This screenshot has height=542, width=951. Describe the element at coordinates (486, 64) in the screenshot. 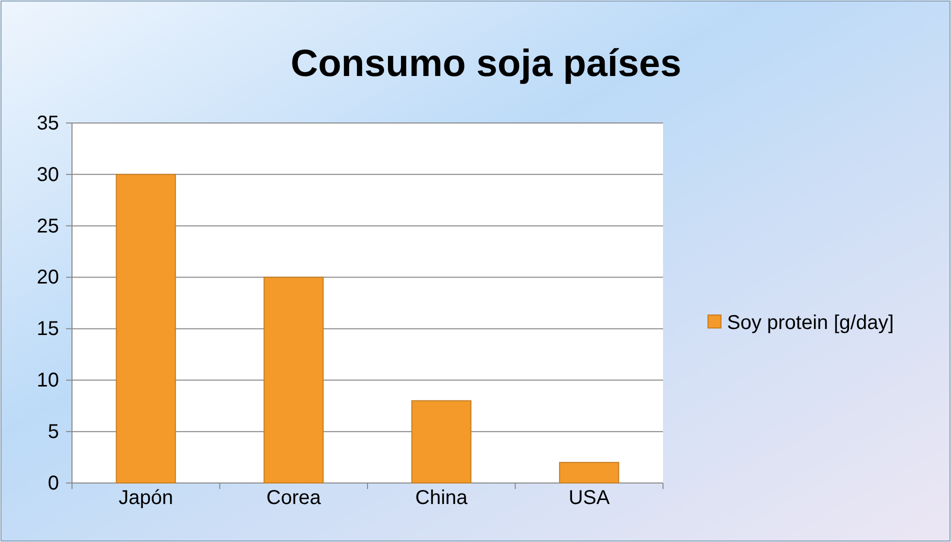

I see `chart-title: Consumo soja países` at that location.